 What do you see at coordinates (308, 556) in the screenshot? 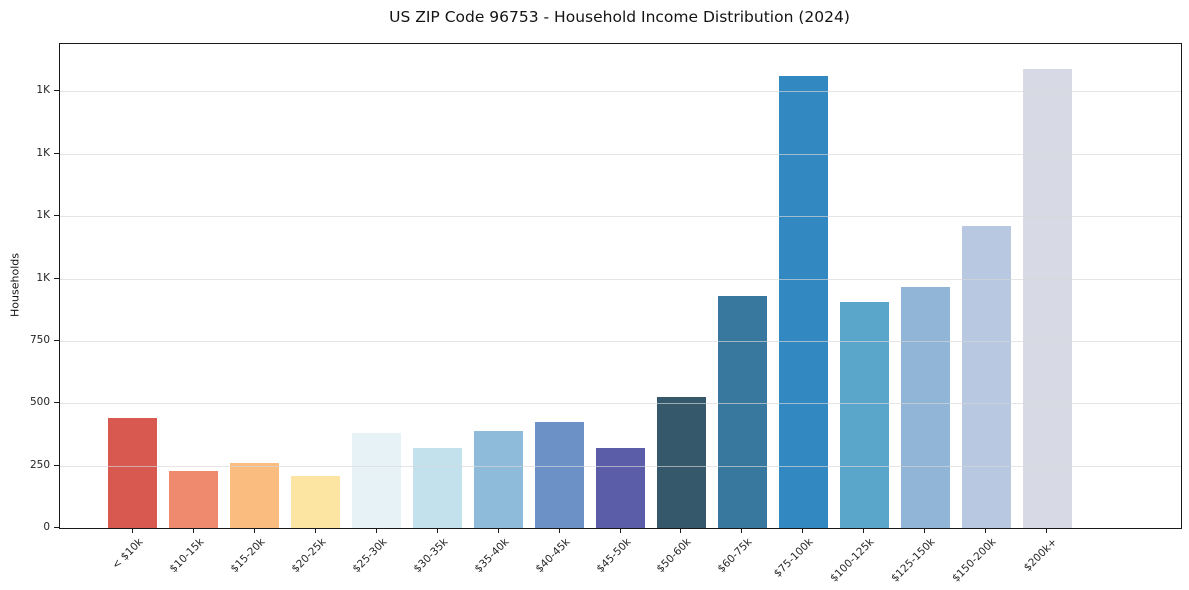
I see `x-tick-label: $20-25k` at bounding box center [308, 556].